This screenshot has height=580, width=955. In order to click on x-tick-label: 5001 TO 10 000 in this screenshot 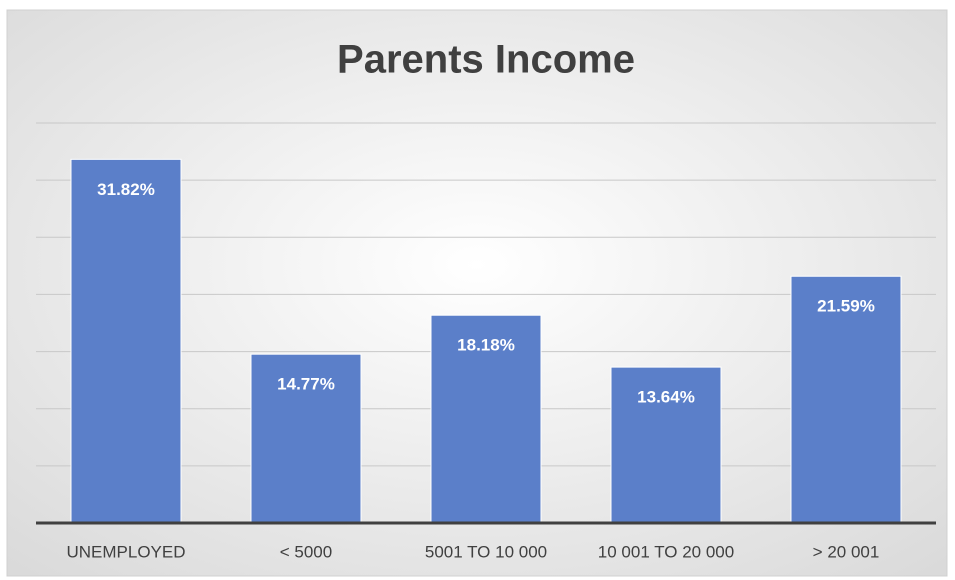, I will do `click(486, 551)`.